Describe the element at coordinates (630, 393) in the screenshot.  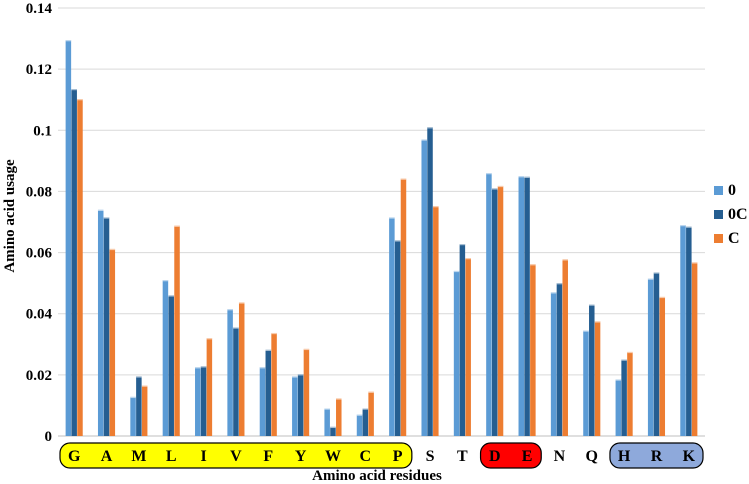
I see `bar-H-C` at that location.